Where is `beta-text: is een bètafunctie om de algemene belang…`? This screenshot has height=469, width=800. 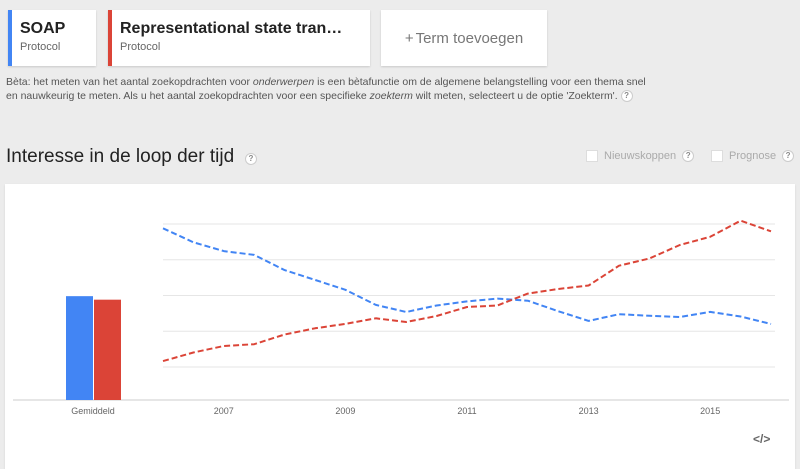
beta-text: is een bètafunctie om de algemene belang… is located at coordinates (326, 89).